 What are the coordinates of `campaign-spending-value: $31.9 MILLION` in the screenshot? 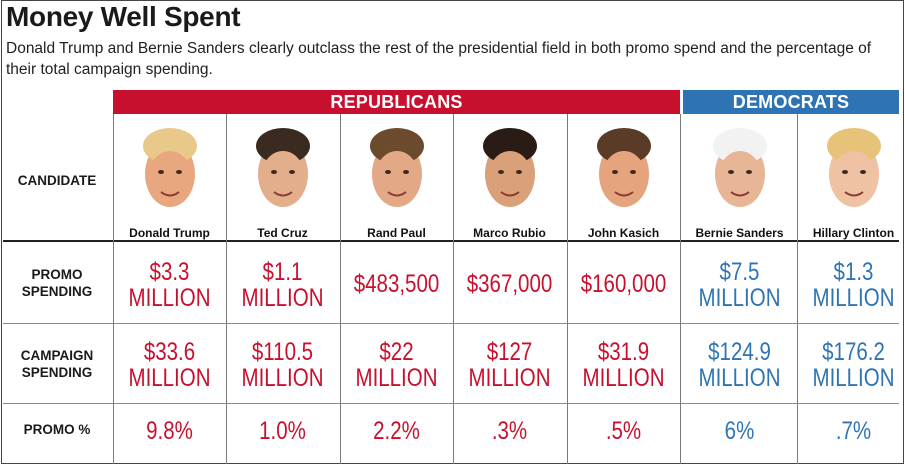 It's located at (623, 365).